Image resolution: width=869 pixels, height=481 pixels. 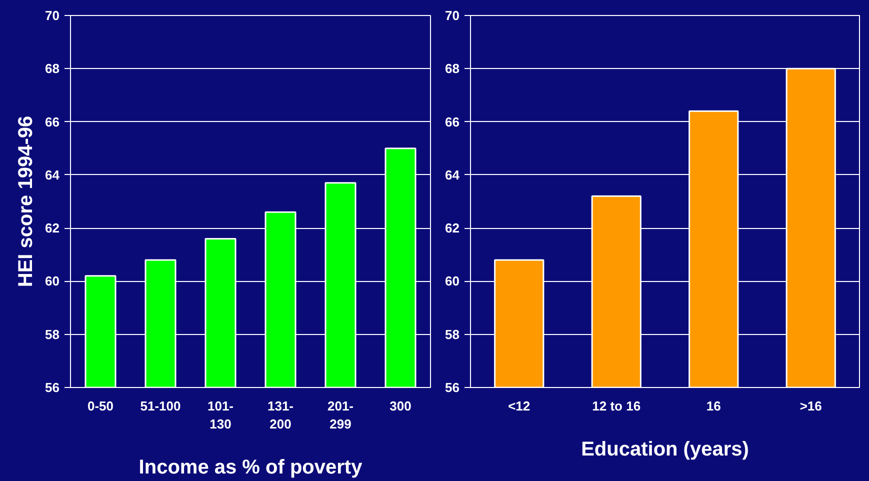 What do you see at coordinates (280, 415) in the screenshot?
I see `x-tick-label: 131- 200` at bounding box center [280, 415].